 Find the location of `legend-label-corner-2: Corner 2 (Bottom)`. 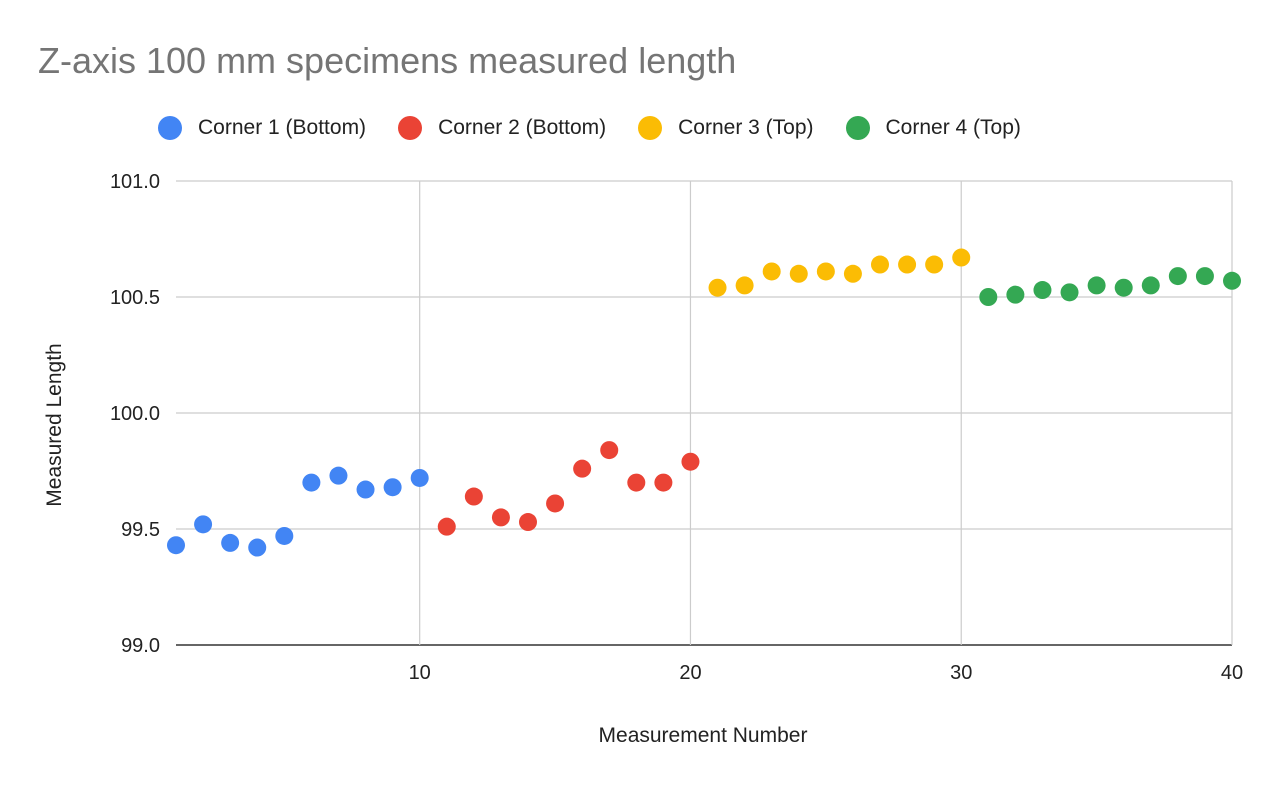

legend-label-corner-2: Corner 2 (Bottom) is located at coordinates (522, 127).